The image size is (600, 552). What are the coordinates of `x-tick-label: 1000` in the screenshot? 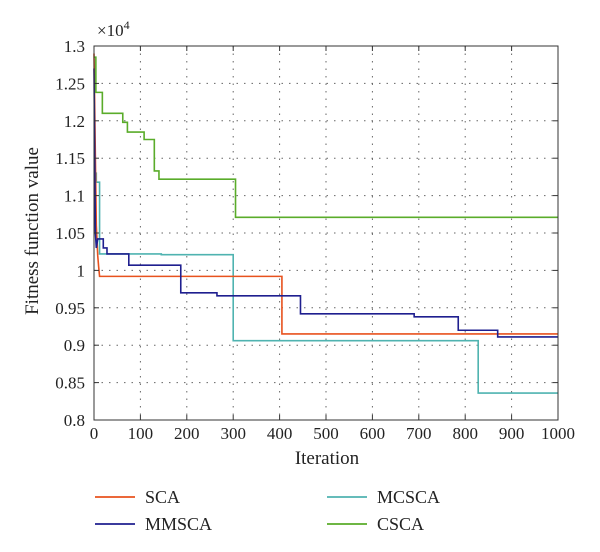 It's located at (558, 433).